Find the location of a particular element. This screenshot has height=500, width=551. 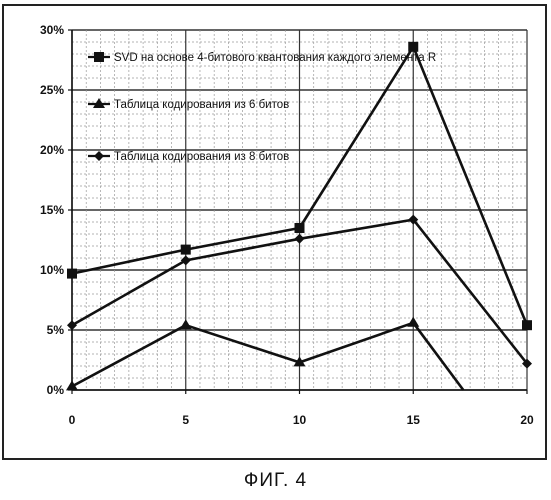

y-tick-label: 25% is located at coordinates (52, 90).